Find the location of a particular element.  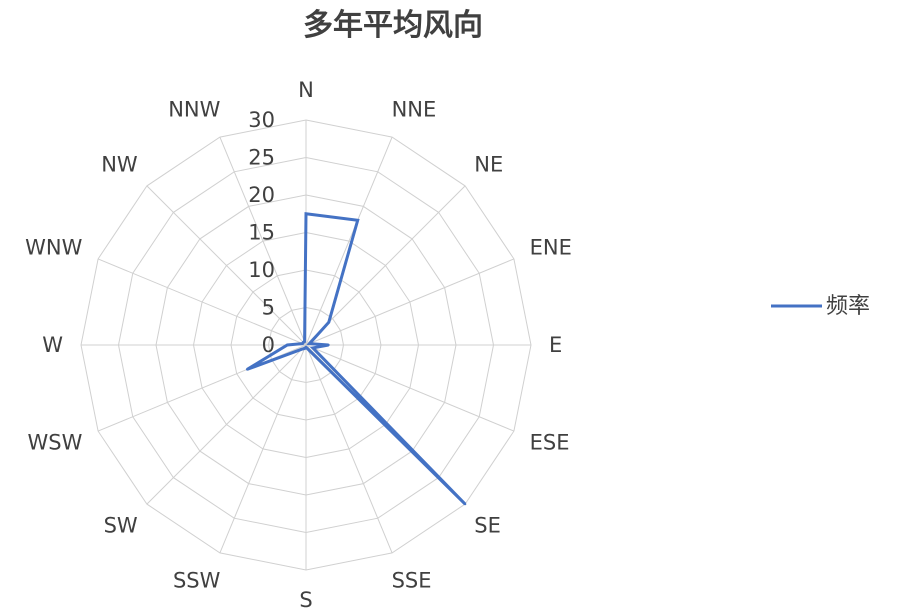

spoke-ene is located at coordinates (410, 302).